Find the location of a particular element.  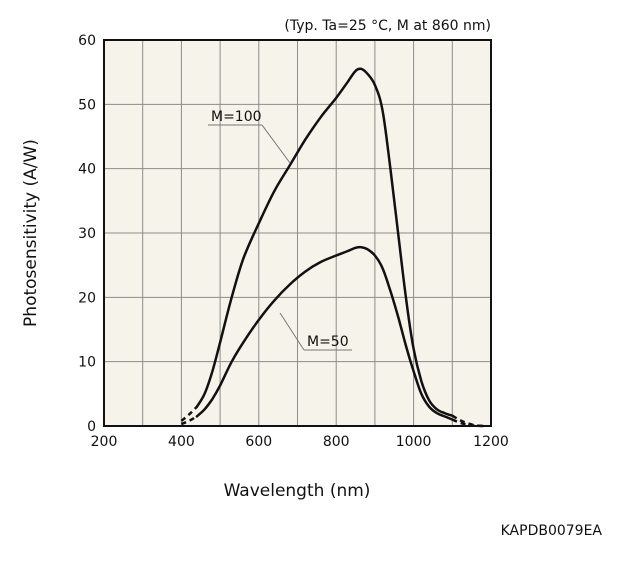

series-m50-dashed-start is located at coordinates (189, 420).